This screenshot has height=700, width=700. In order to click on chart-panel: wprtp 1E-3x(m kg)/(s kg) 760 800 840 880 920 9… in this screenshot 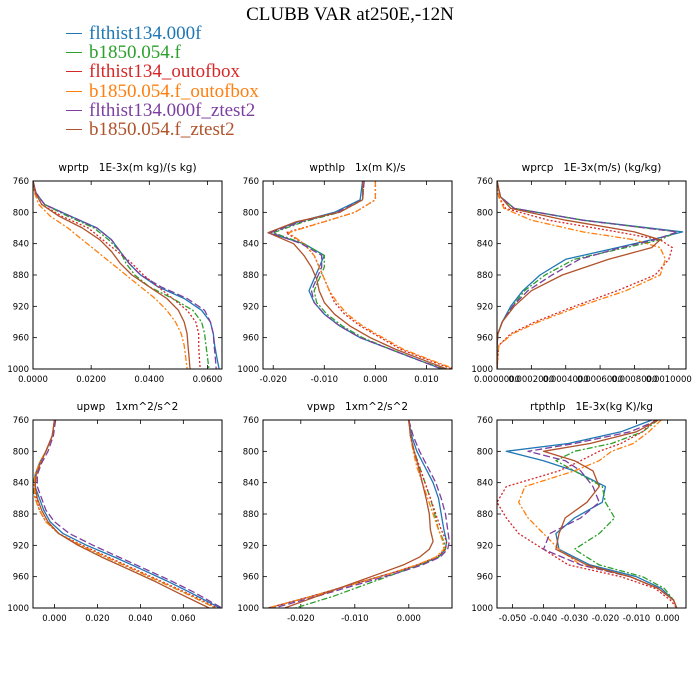, I will do `click(115, 273)`.